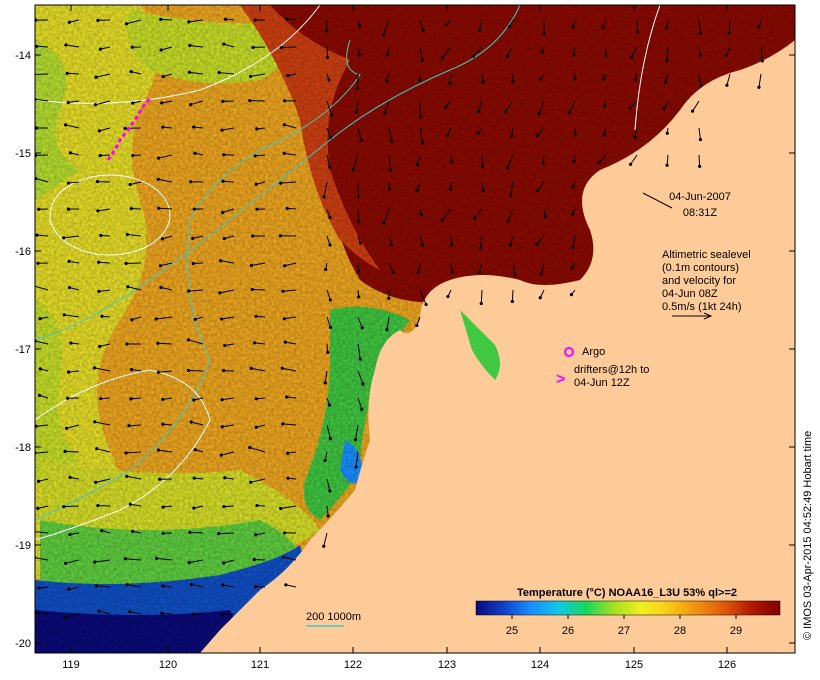 The width and height of the screenshot is (820, 680). Describe the element at coordinates (23, 644) in the screenshot. I see `lat-tick-label: -20` at that location.